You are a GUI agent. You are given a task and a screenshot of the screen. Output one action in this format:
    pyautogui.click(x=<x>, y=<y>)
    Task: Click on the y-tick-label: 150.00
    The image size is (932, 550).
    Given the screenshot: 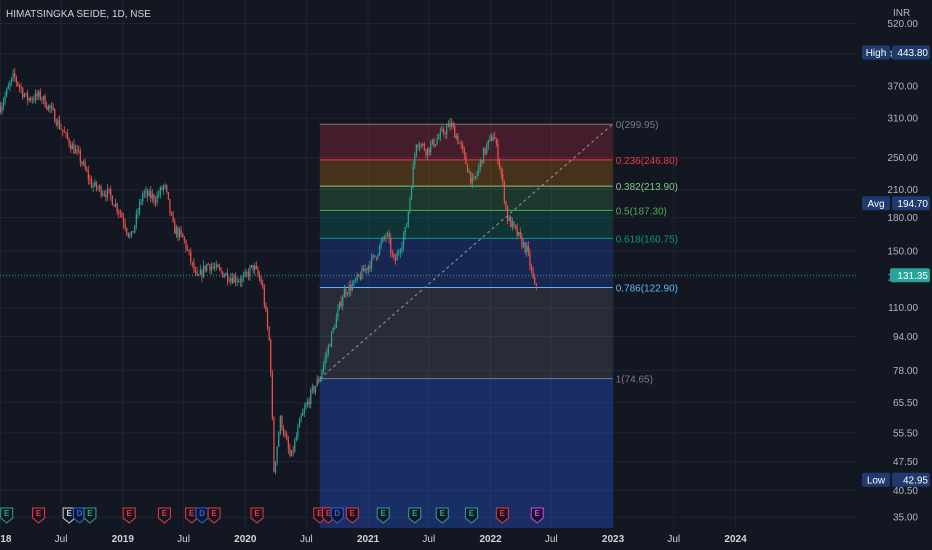 What is the action you would take?
    pyautogui.click(x=902, y=251)
    